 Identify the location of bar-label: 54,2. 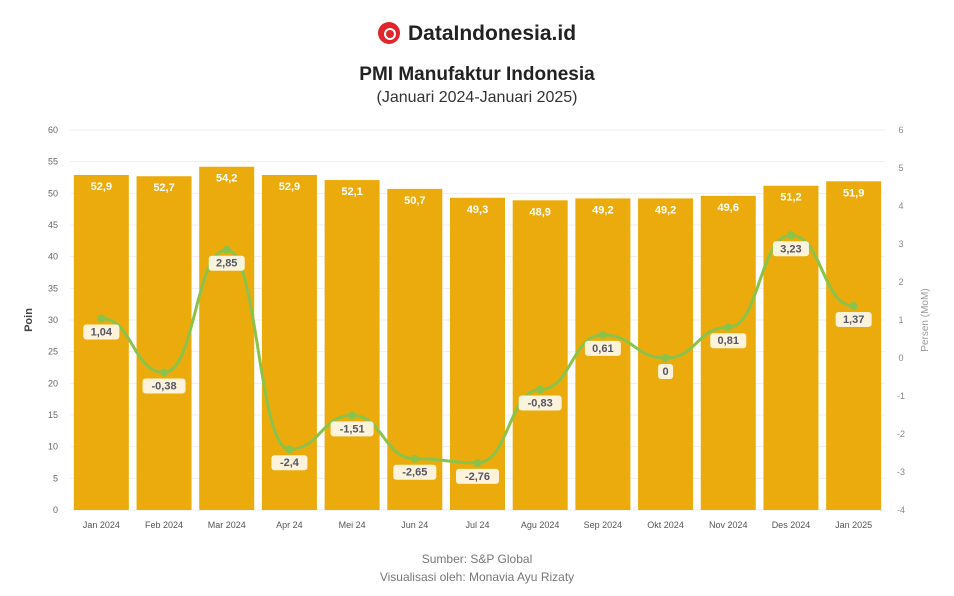
(226, 179).